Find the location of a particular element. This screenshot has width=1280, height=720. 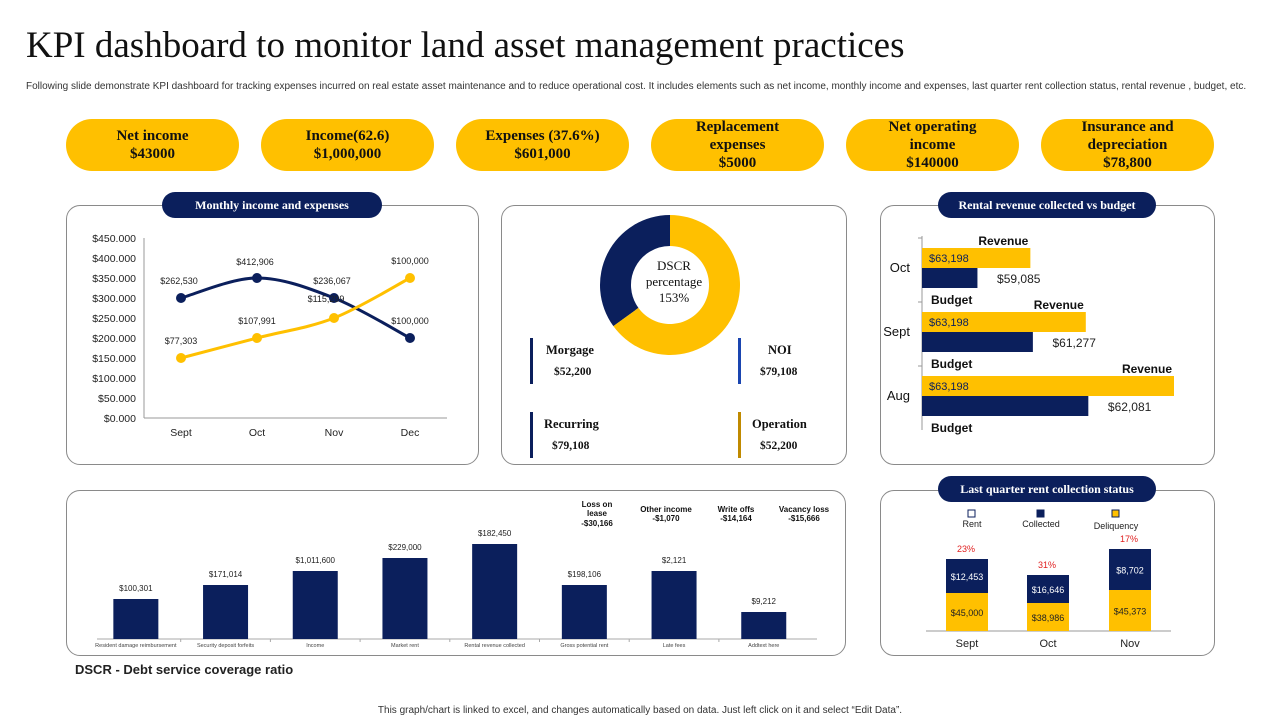

bar-value-label: $171,014 is located at coordinates (226, 574).